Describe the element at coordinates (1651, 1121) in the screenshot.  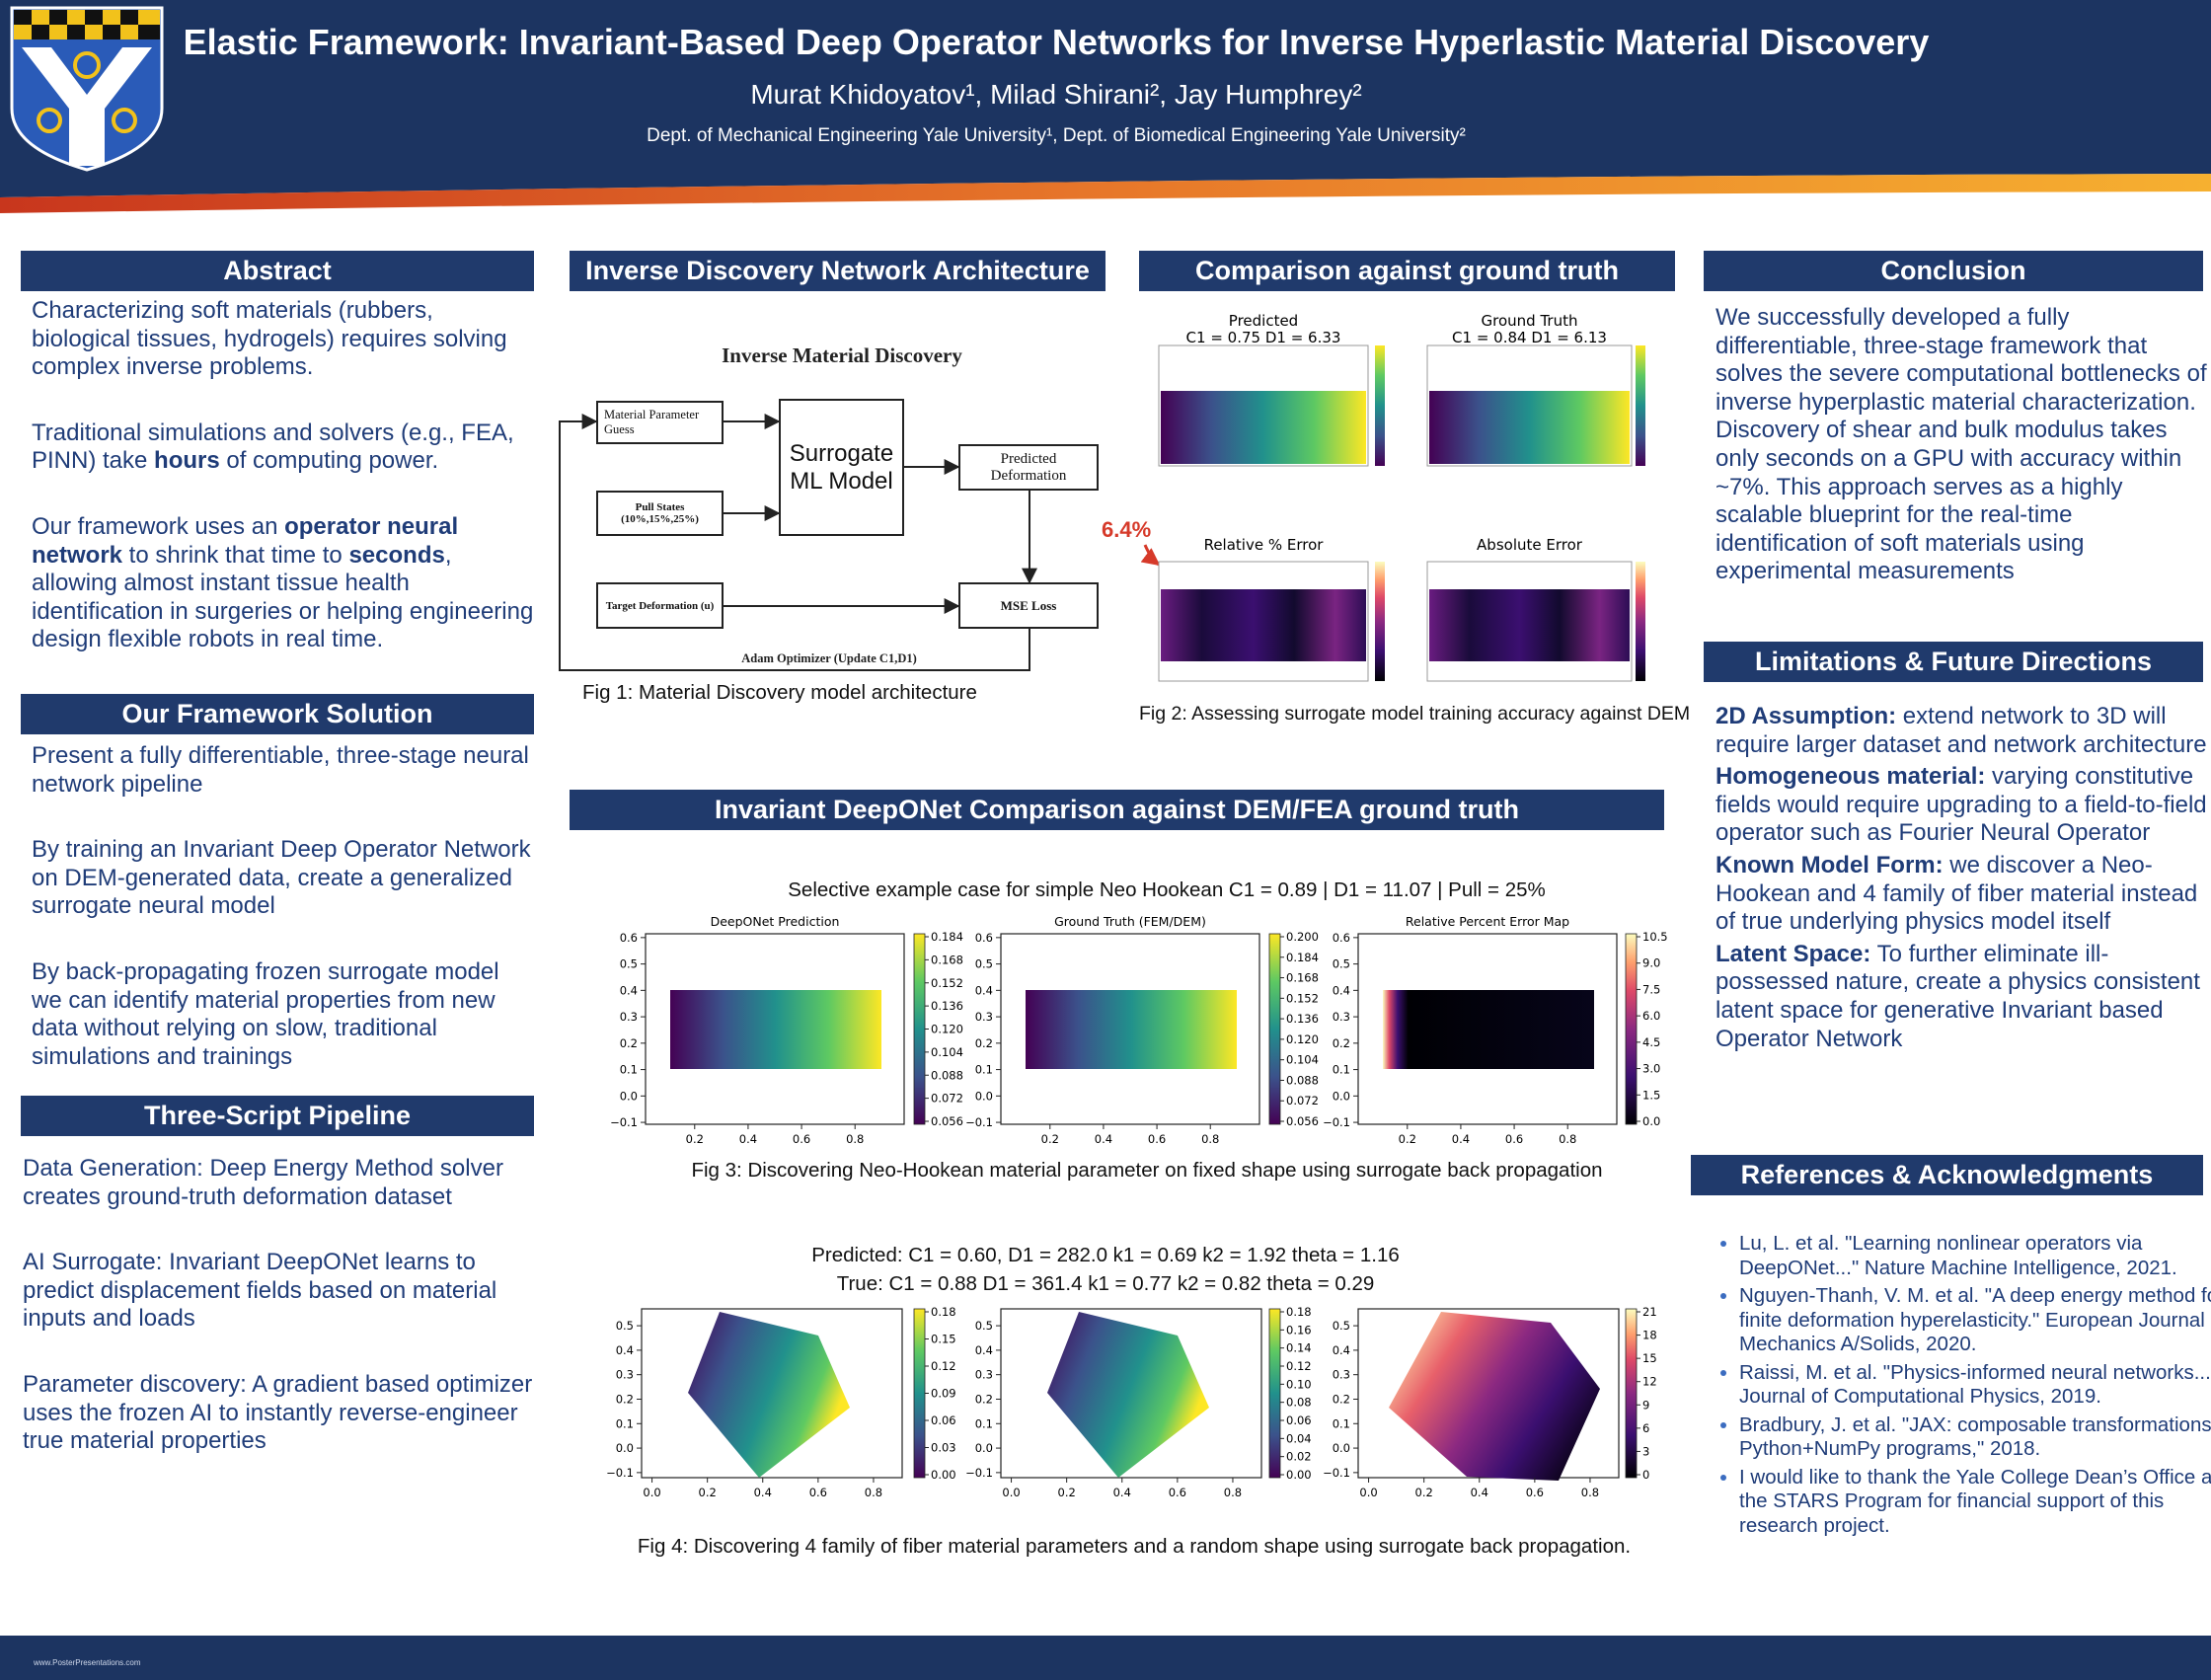
I see `colorbar-label: 0.0` at that location.